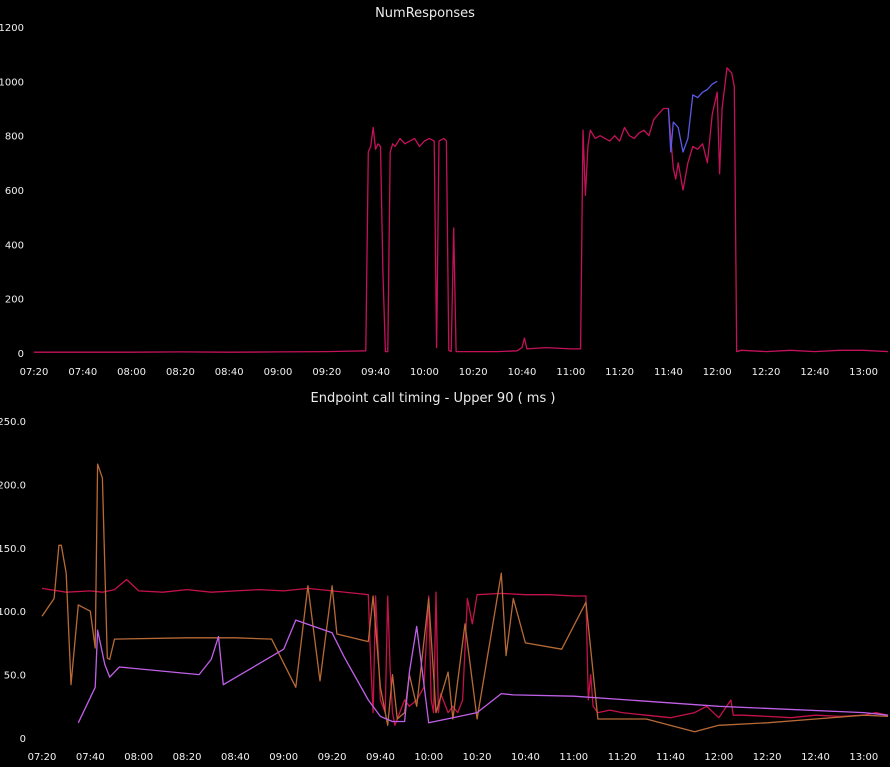  I want to click on y-axis-ticks: 0 50.0 100.0 150.0 200.0 250.0, so click(13, 581).